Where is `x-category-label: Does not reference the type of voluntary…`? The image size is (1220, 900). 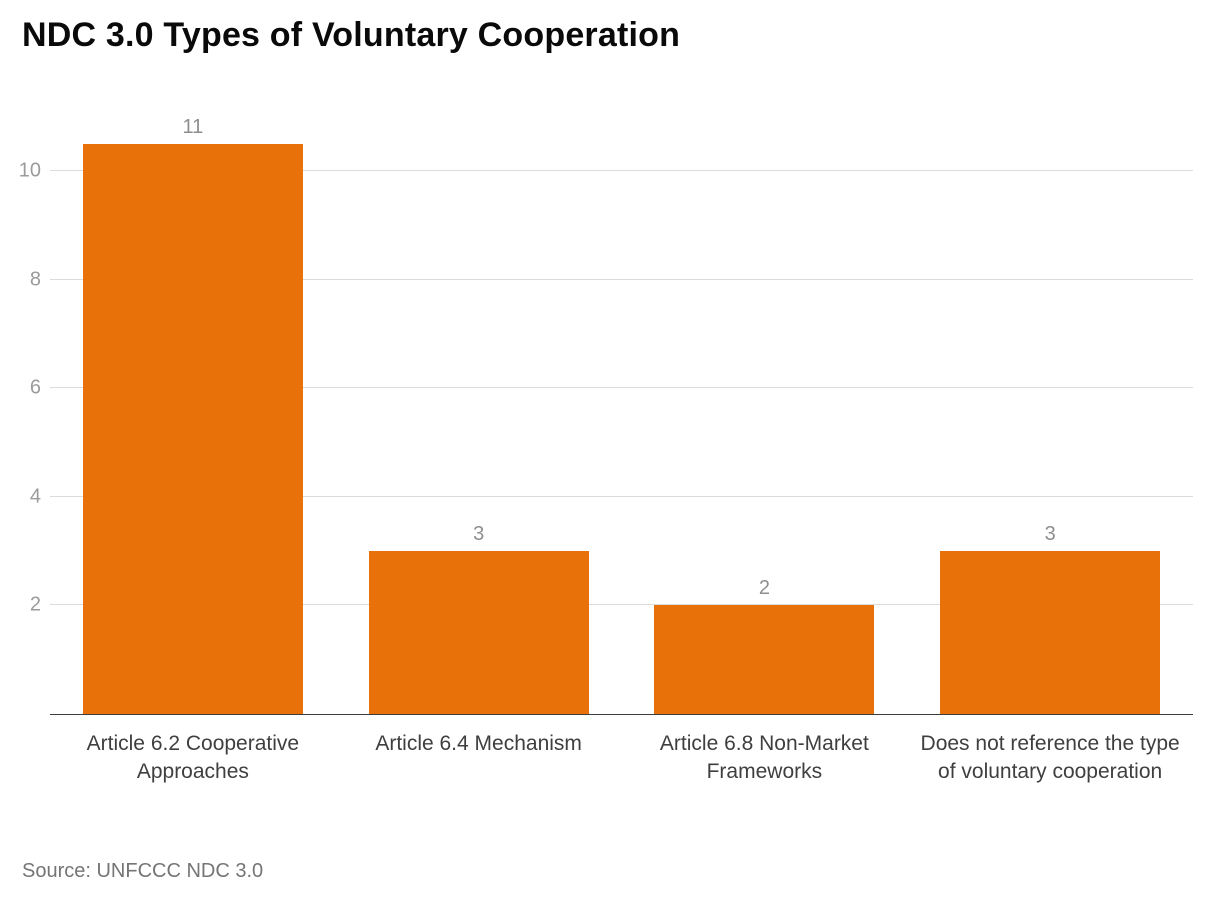
x-category-label: Does not reference the type of voluntary… is located at coordinates (1050, 758).